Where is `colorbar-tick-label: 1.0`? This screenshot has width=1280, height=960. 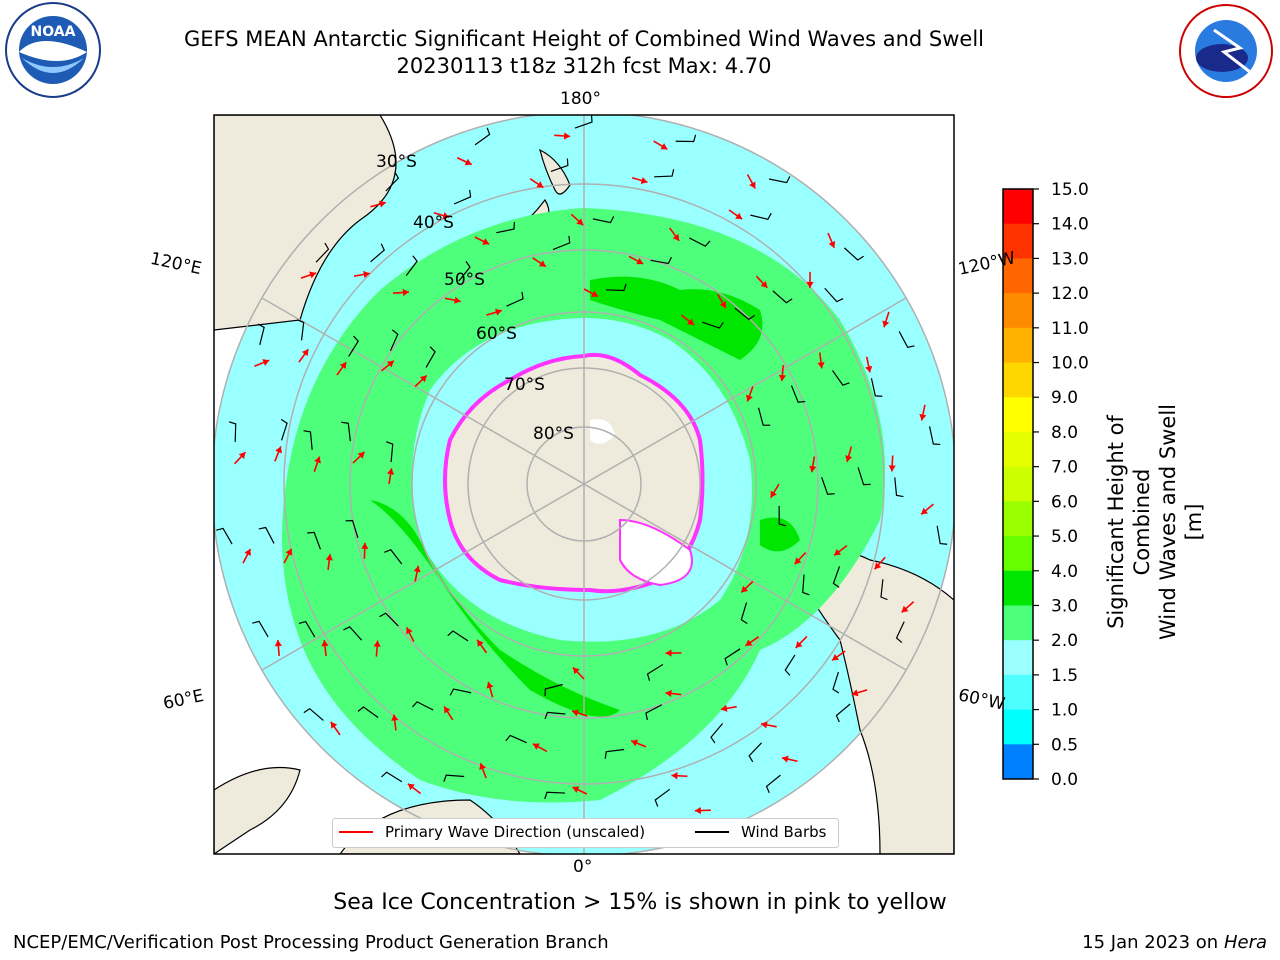
colorbar-tick-label: 1.0 is located at coordinates (1064, 711).